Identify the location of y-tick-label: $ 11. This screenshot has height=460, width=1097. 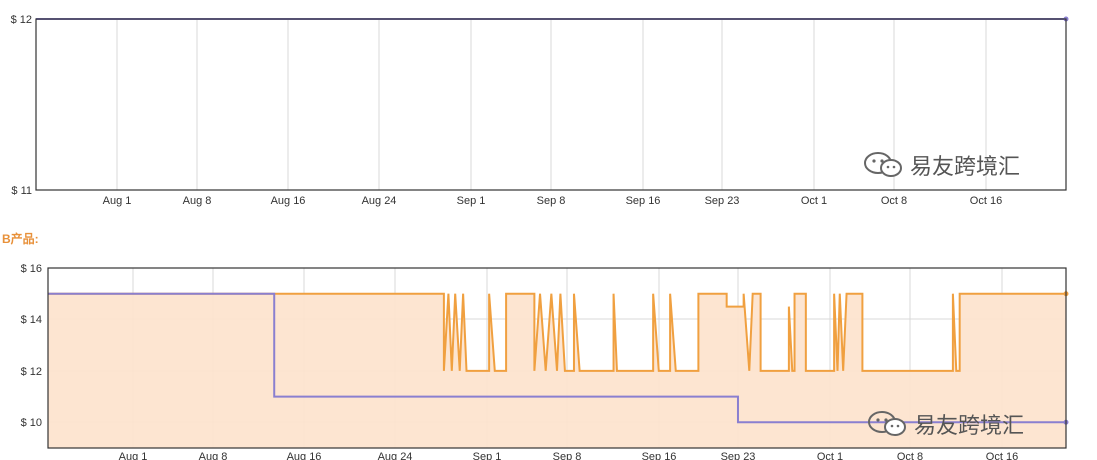
(21, 191).